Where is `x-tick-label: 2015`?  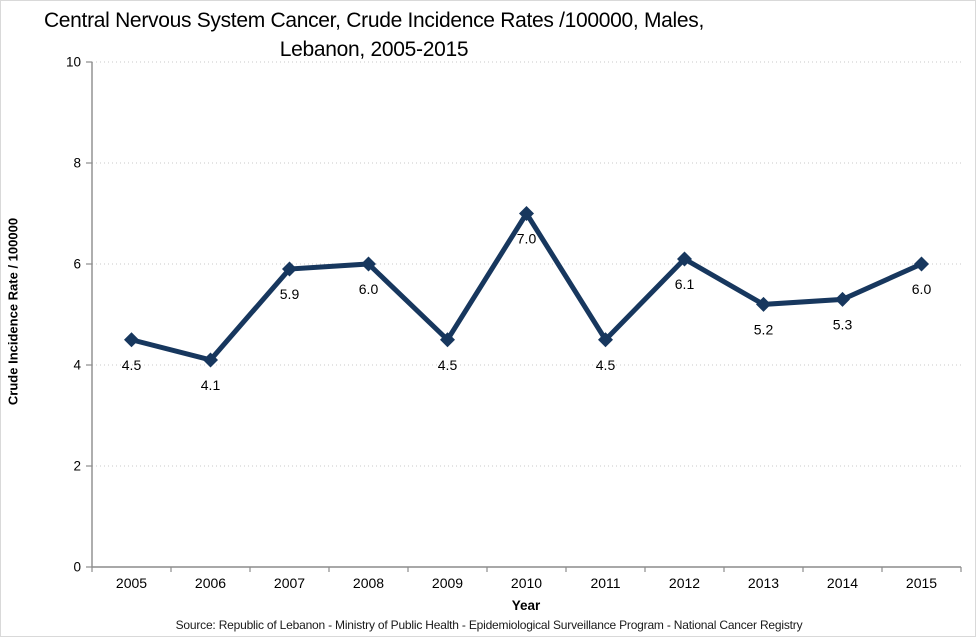 x-tick-label: 2015 is located at coordinates (921, 583).